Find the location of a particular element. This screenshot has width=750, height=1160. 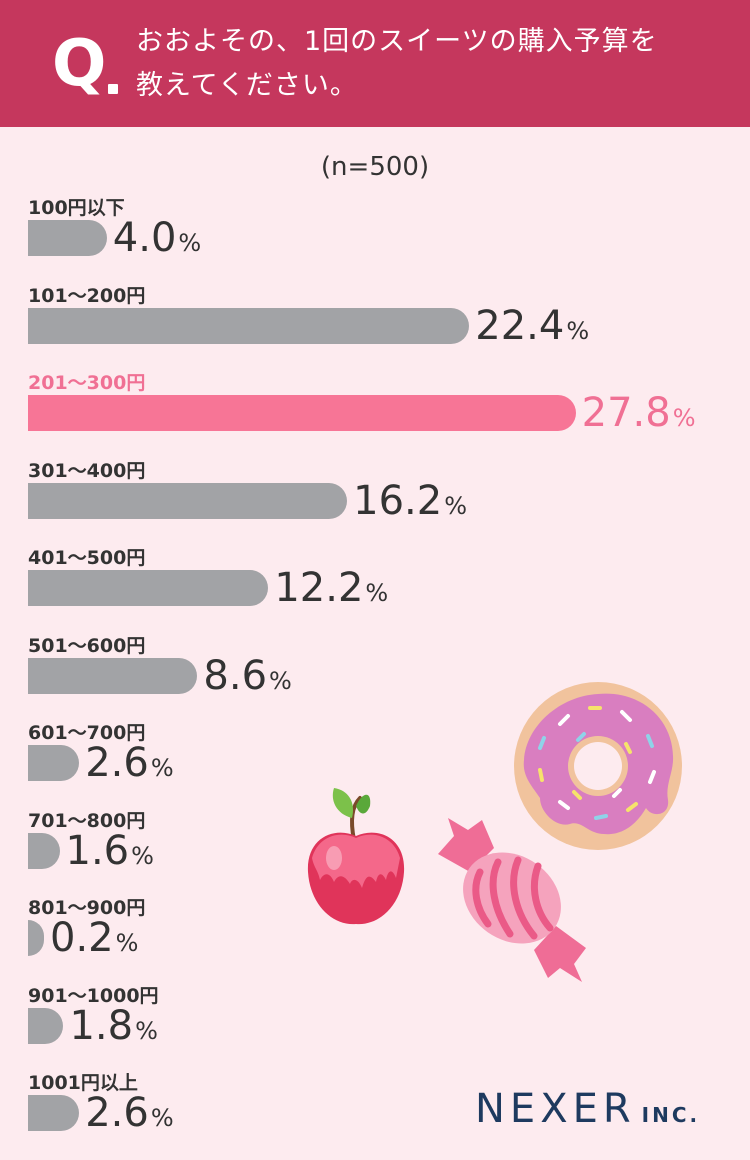

value-label: 1.6% is located at coordinates (110, 853).